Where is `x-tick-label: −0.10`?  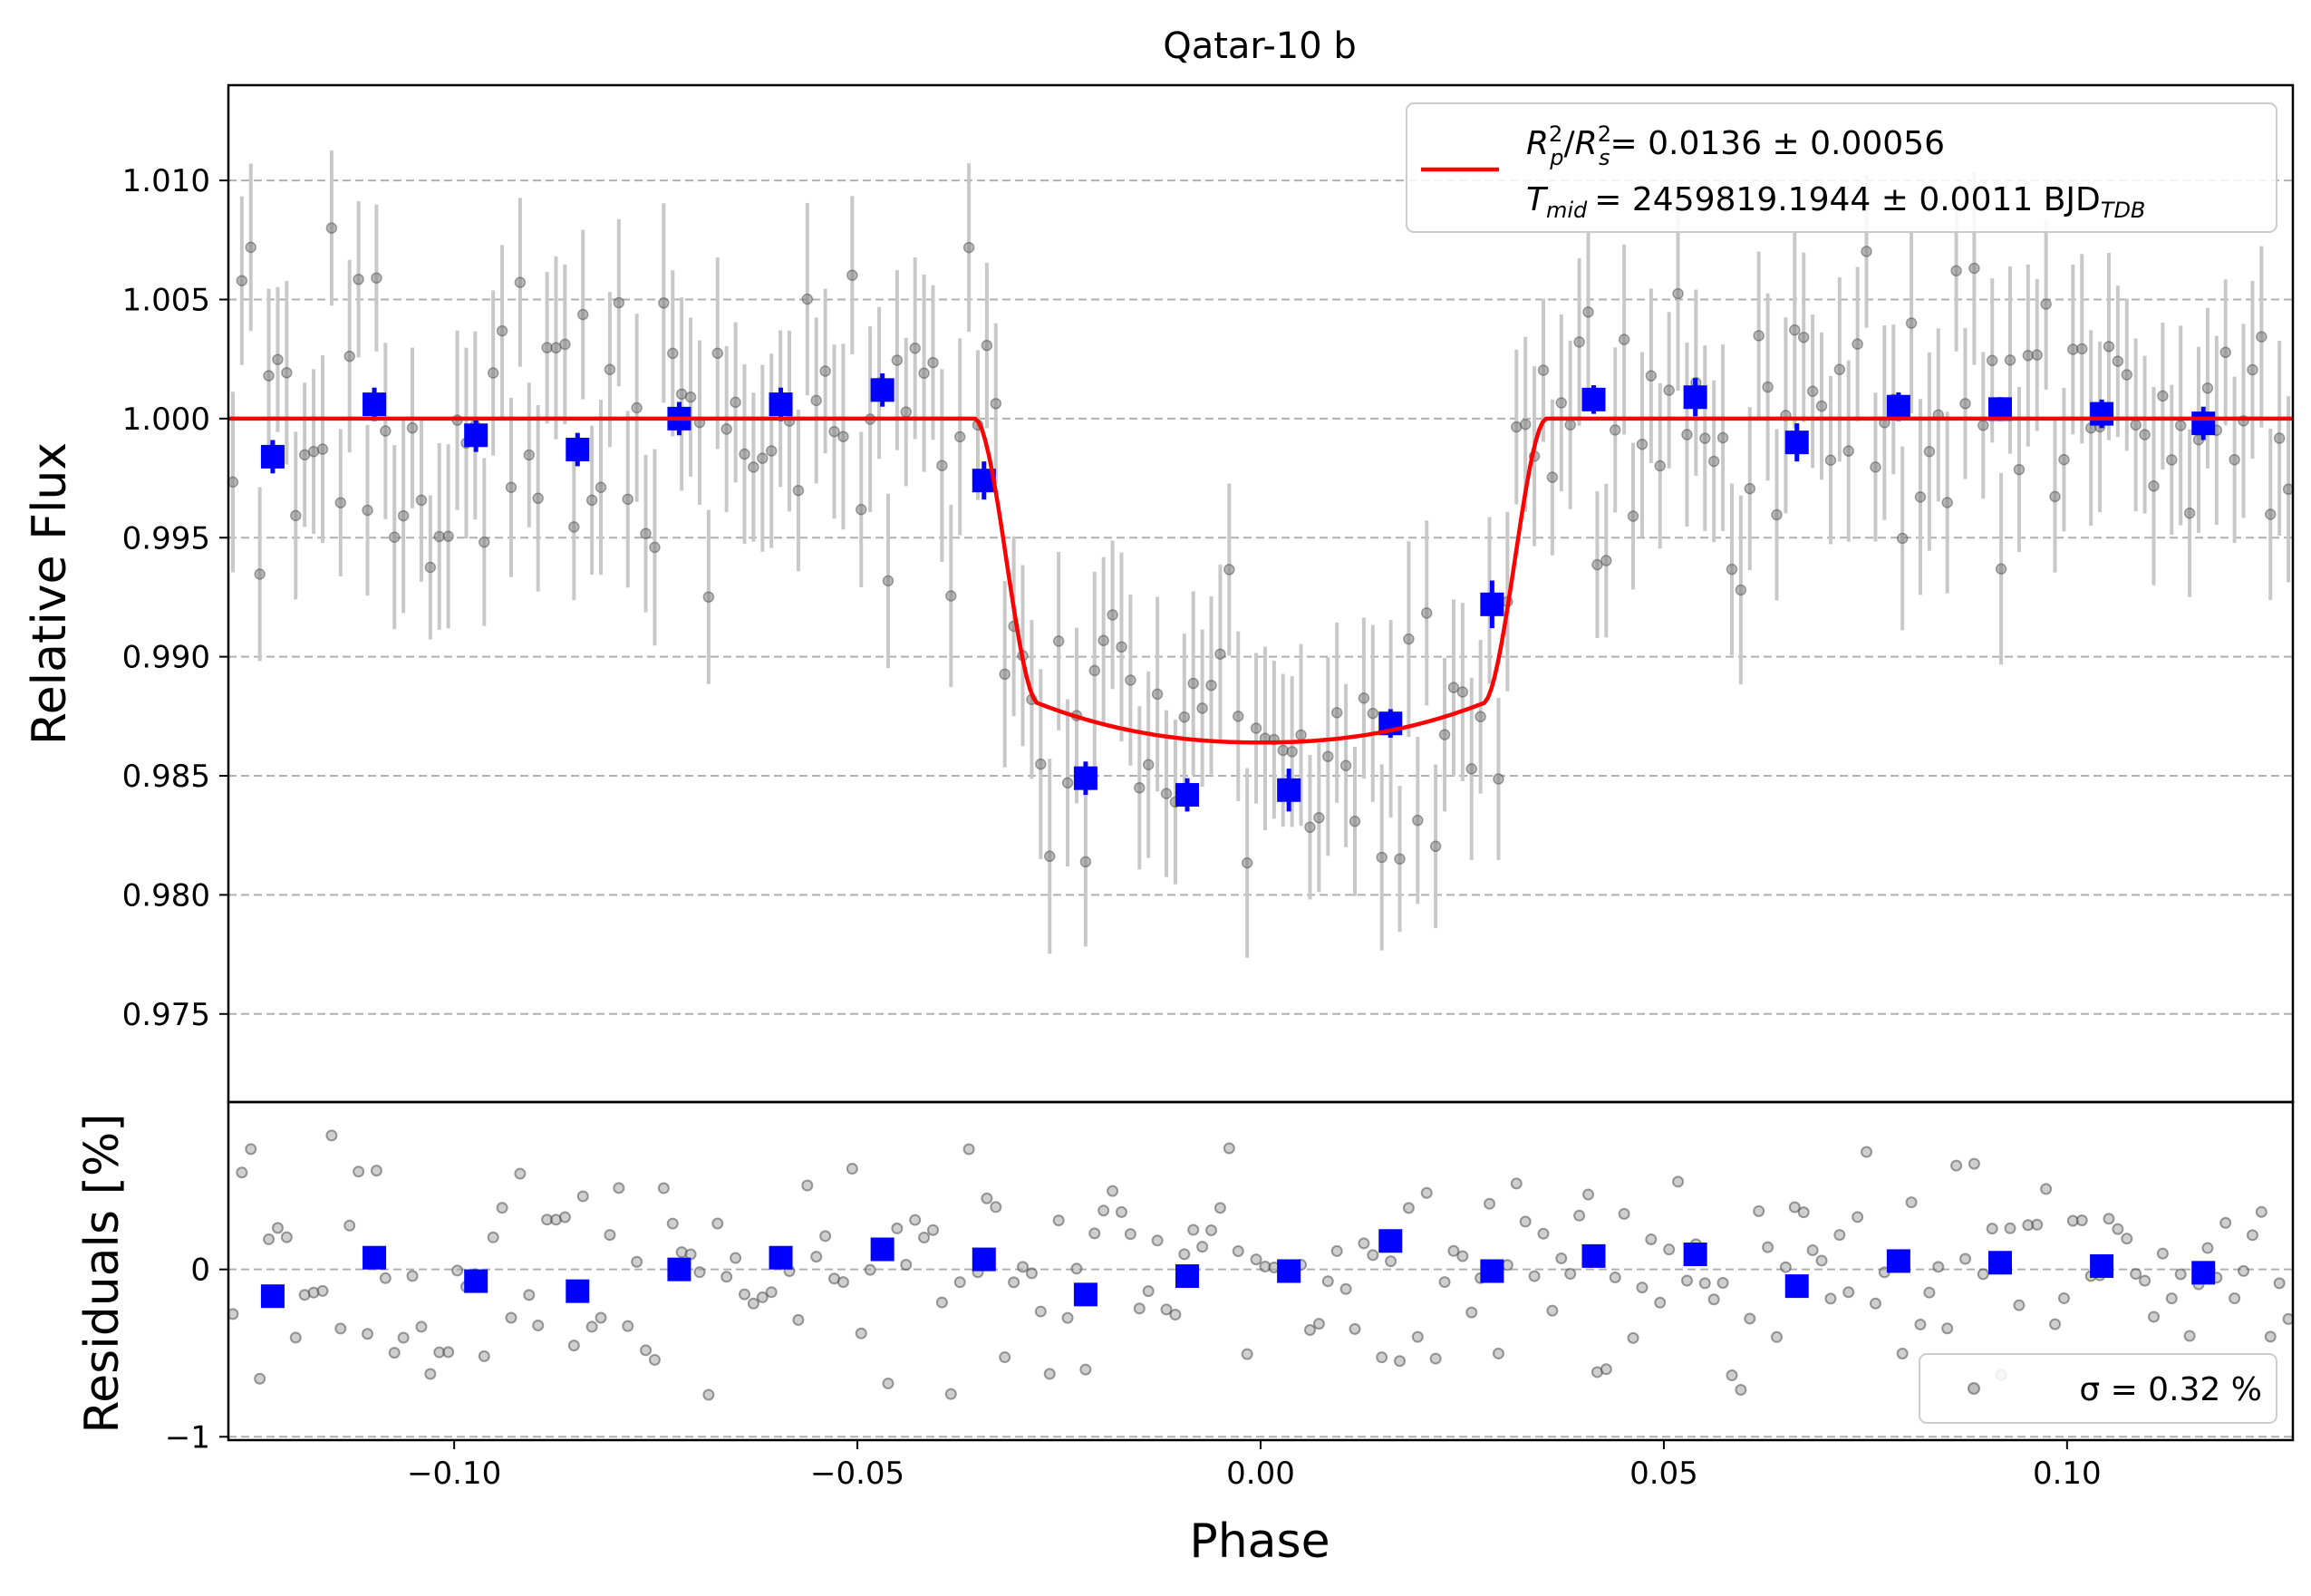 x-tick-label: −0.10 is located at coordinates (454, 1474).